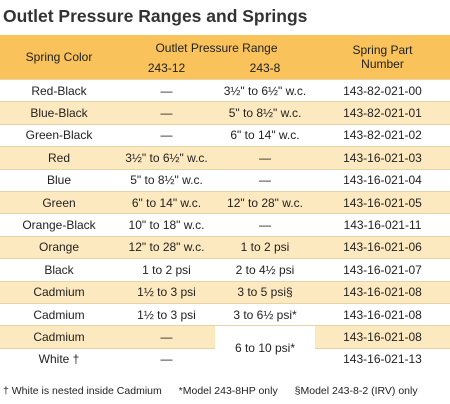 This screenshot has height=404, width=450. Describe the element at coordinates (59, 180) in the screenshot. I see `table-cell: Blue` at that location.